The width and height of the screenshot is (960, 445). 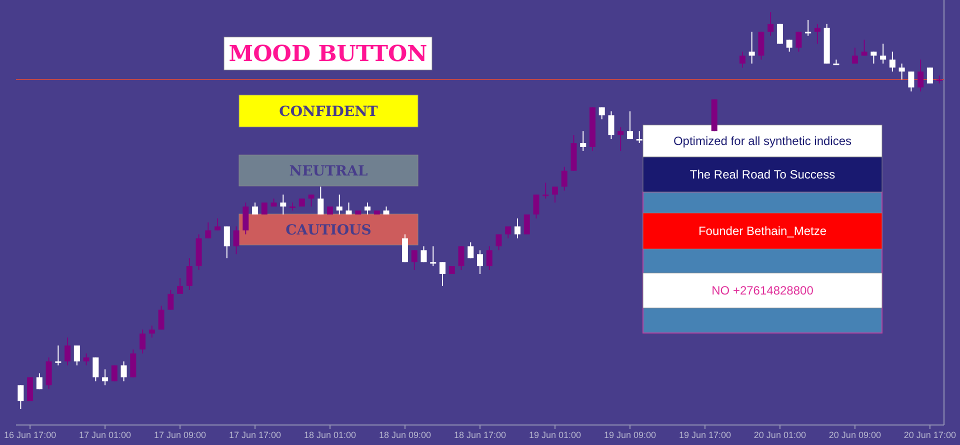 What do you see at coordinates (328, 171) in the screenshot?
I see `annotation: NEUTRAL` at bounding box center [328, 171].